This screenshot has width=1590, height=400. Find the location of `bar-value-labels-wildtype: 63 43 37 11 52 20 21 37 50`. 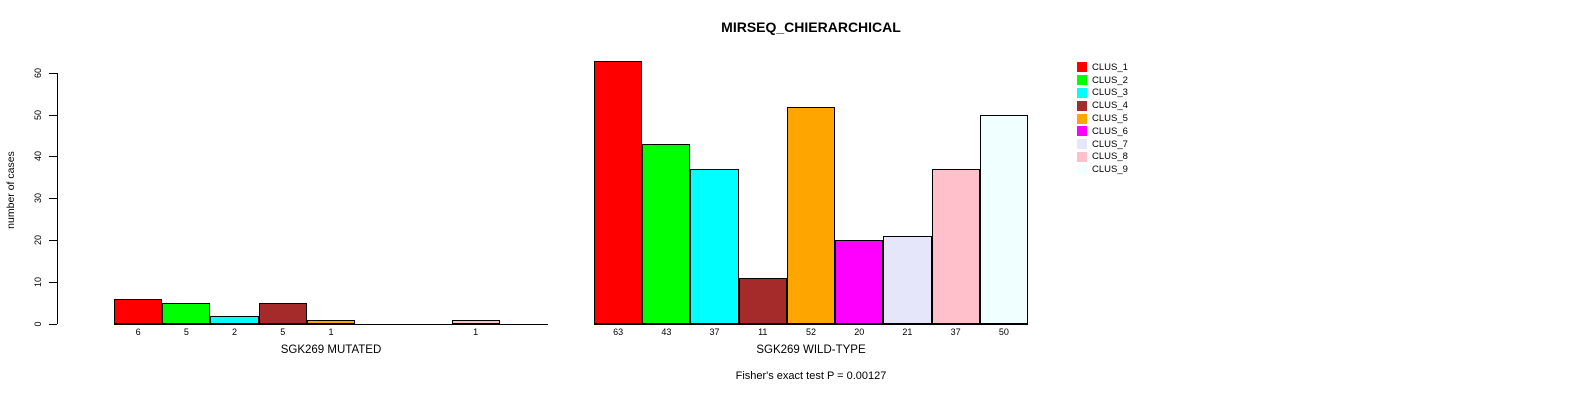

bar-value-labels-wildtype: 63 43 37 11 52 20 21 37 50 is located at coordinates (811, 332).